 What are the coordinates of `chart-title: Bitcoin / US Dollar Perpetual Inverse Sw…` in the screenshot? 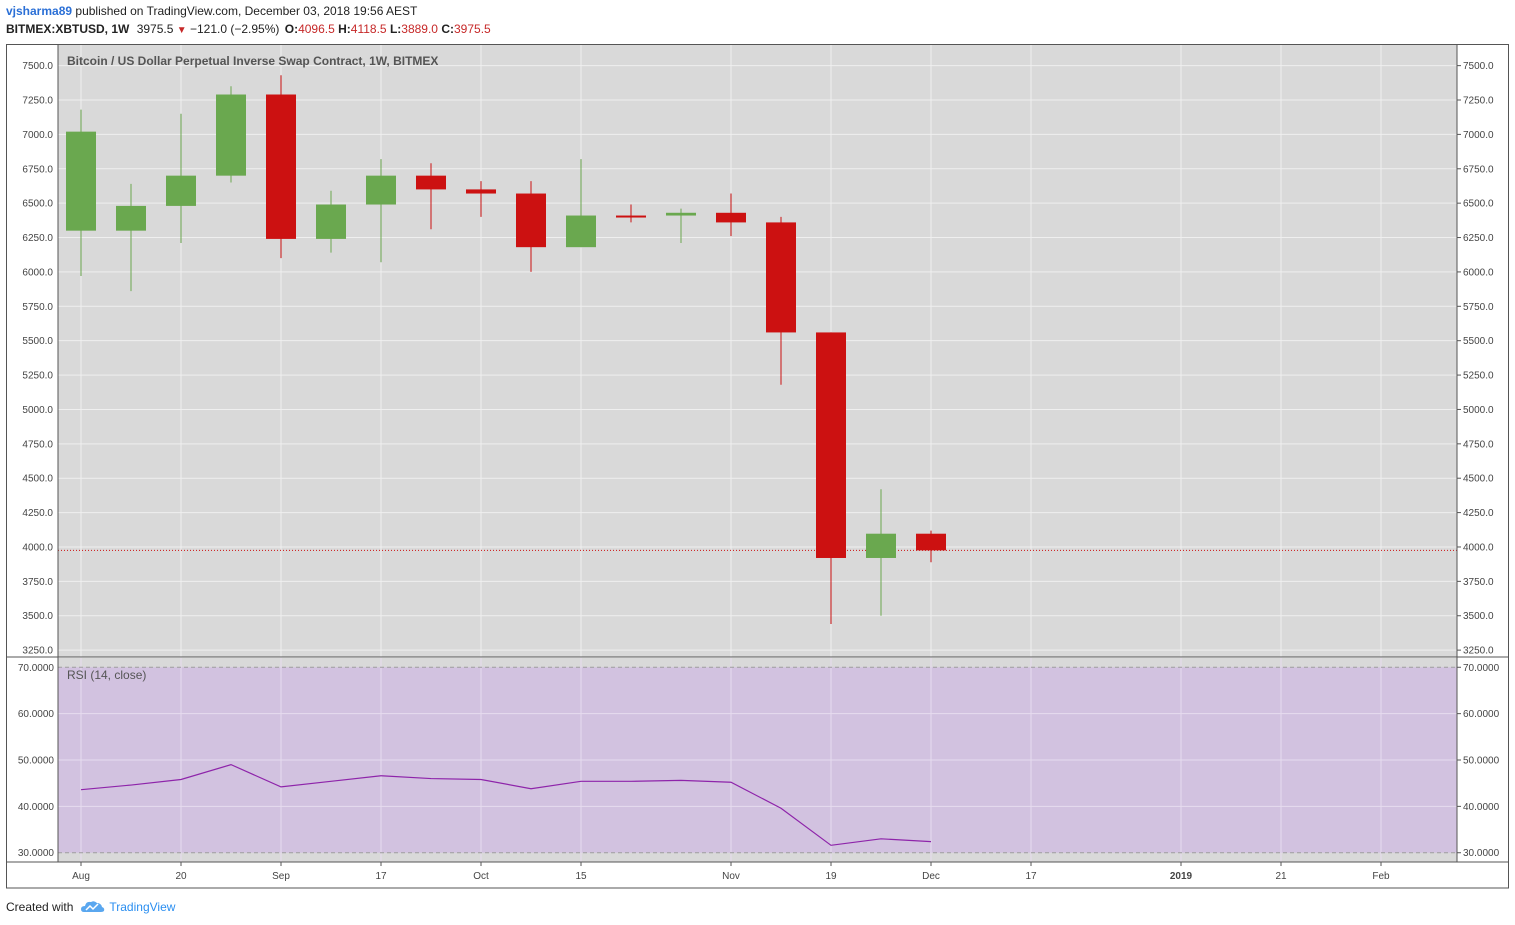 It's located at (252, 61).